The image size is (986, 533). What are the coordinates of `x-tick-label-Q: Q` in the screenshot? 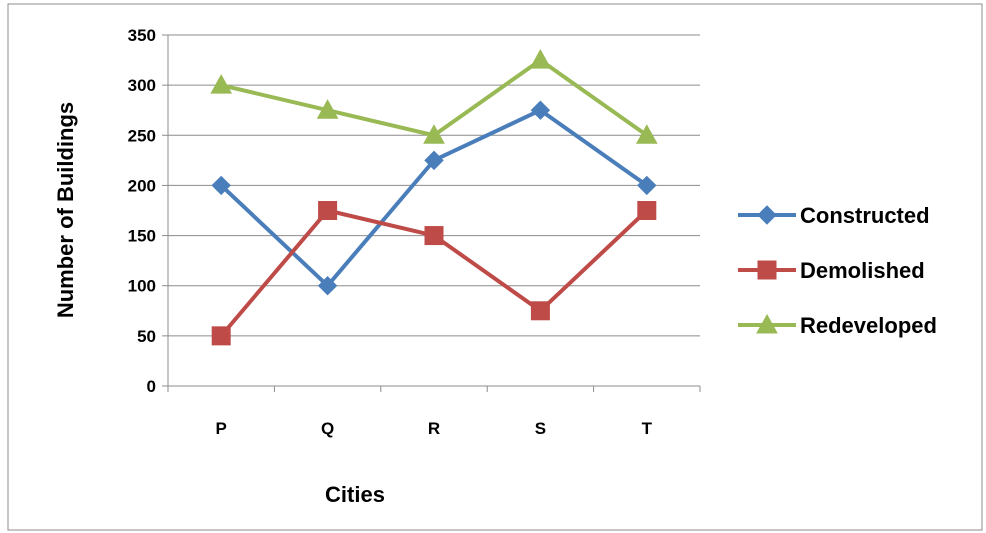 It's located at (327, 428).